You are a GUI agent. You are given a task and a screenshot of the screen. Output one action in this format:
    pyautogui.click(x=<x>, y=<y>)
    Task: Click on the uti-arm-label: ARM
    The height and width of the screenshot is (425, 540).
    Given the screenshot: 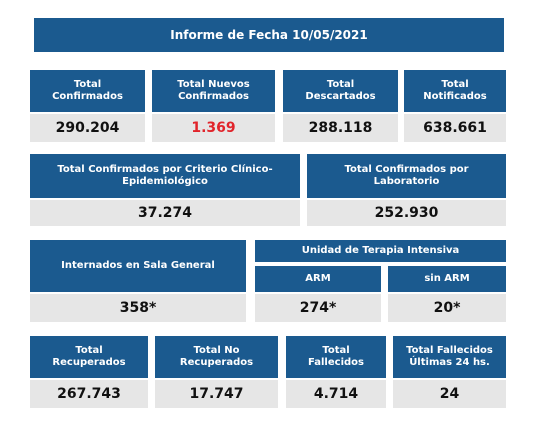 What is the action you would take?
    pyautogui.click(x=318, y=280)
    